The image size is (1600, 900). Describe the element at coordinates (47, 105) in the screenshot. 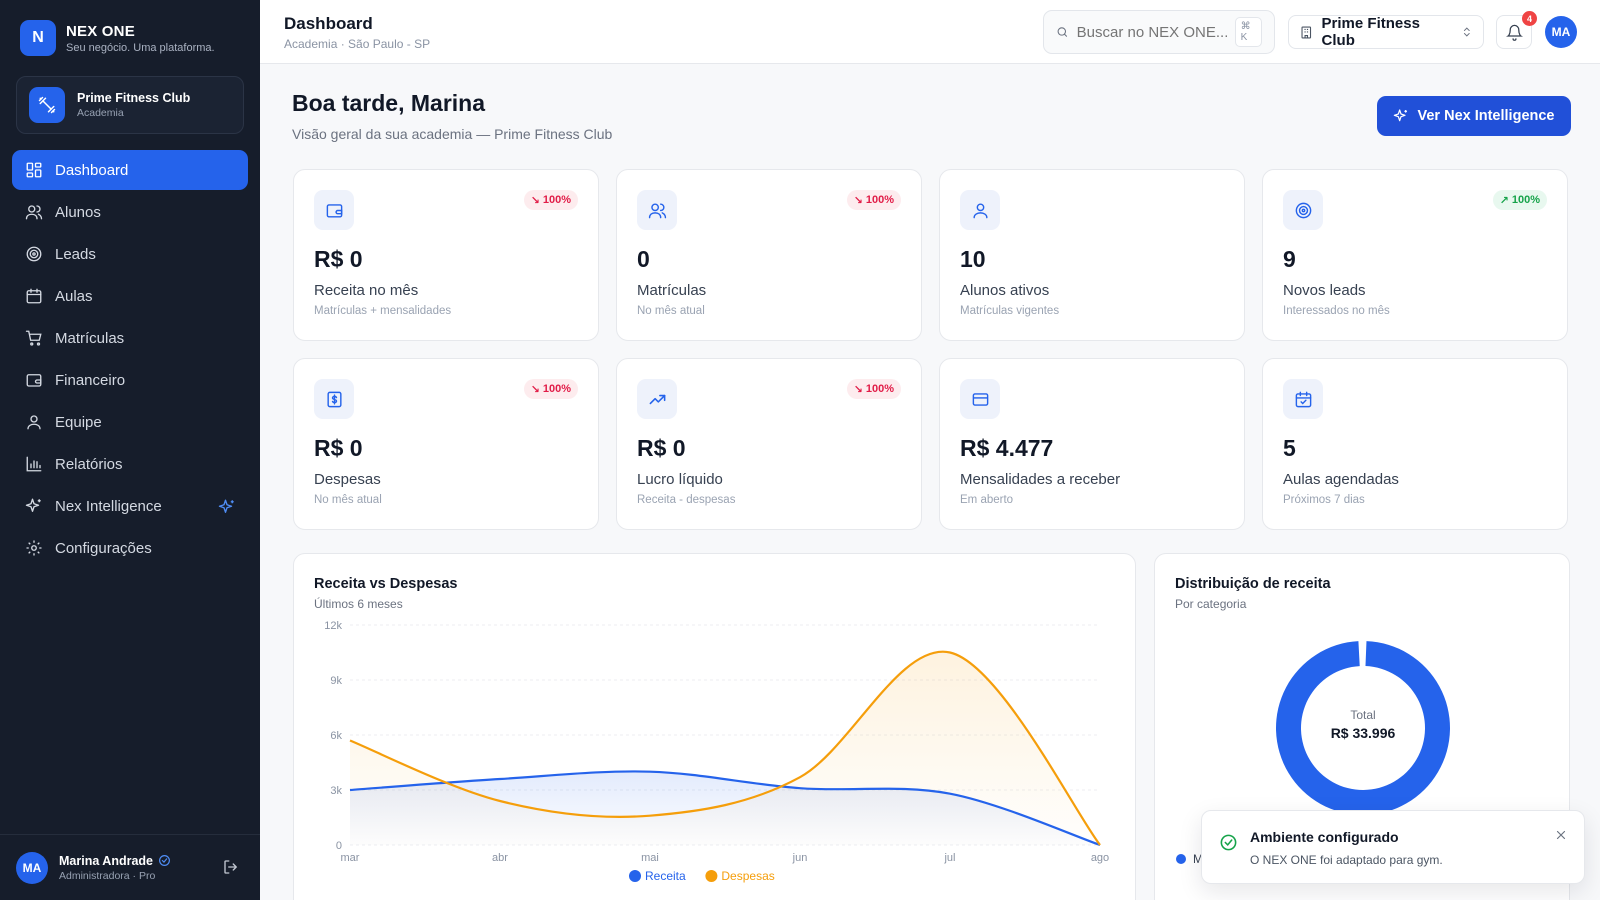

I see `dumbbell-icon` at that location.